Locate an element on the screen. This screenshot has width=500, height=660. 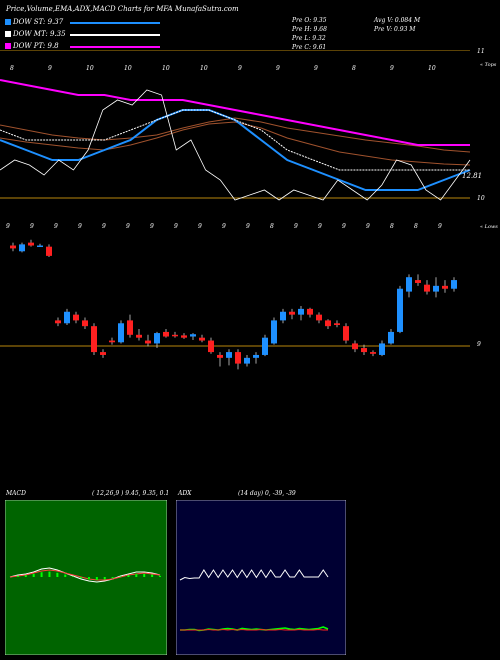
macd-title: MACD is located at coordinates (16, 493).